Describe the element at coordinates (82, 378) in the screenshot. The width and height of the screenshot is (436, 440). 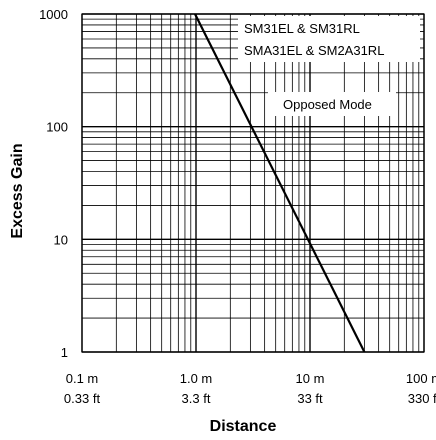
I see `x-tick-label-m: 0.1 m` at that location.